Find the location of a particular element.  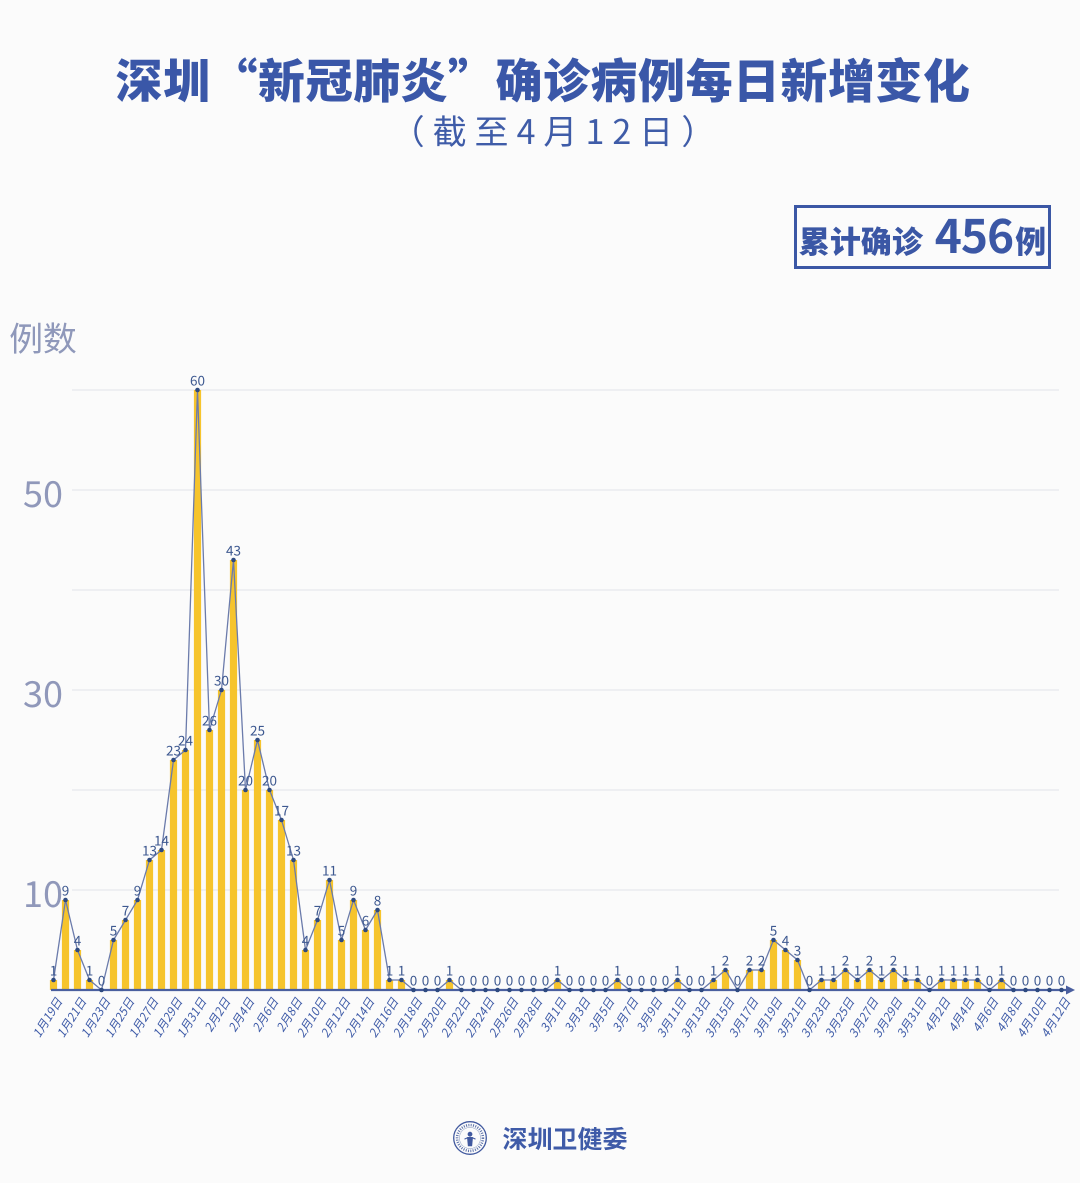

svg-text: 6 is located at coordinates (366, 920).